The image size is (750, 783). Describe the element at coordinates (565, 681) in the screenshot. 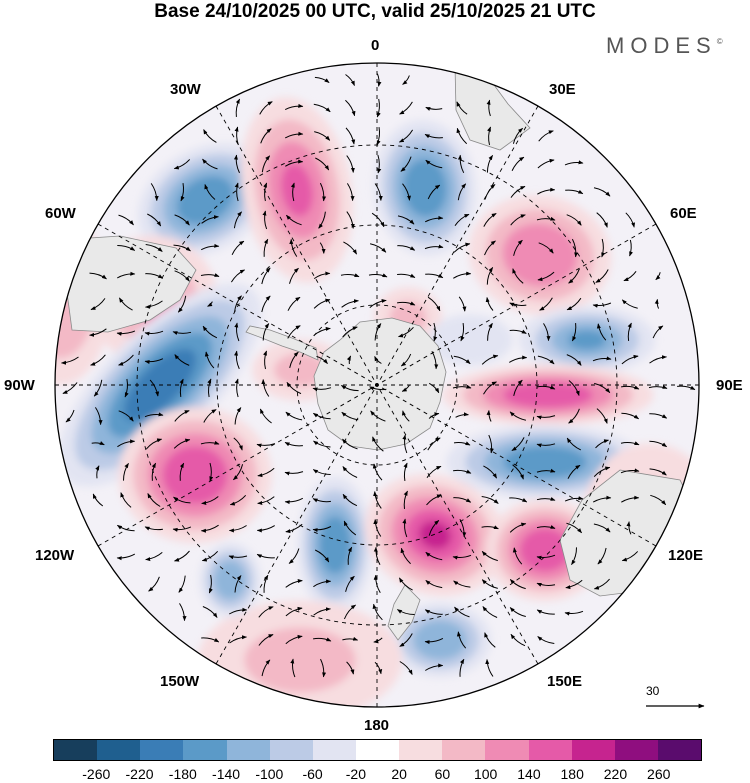

I see `lon-label-150e: 150E` at that location.